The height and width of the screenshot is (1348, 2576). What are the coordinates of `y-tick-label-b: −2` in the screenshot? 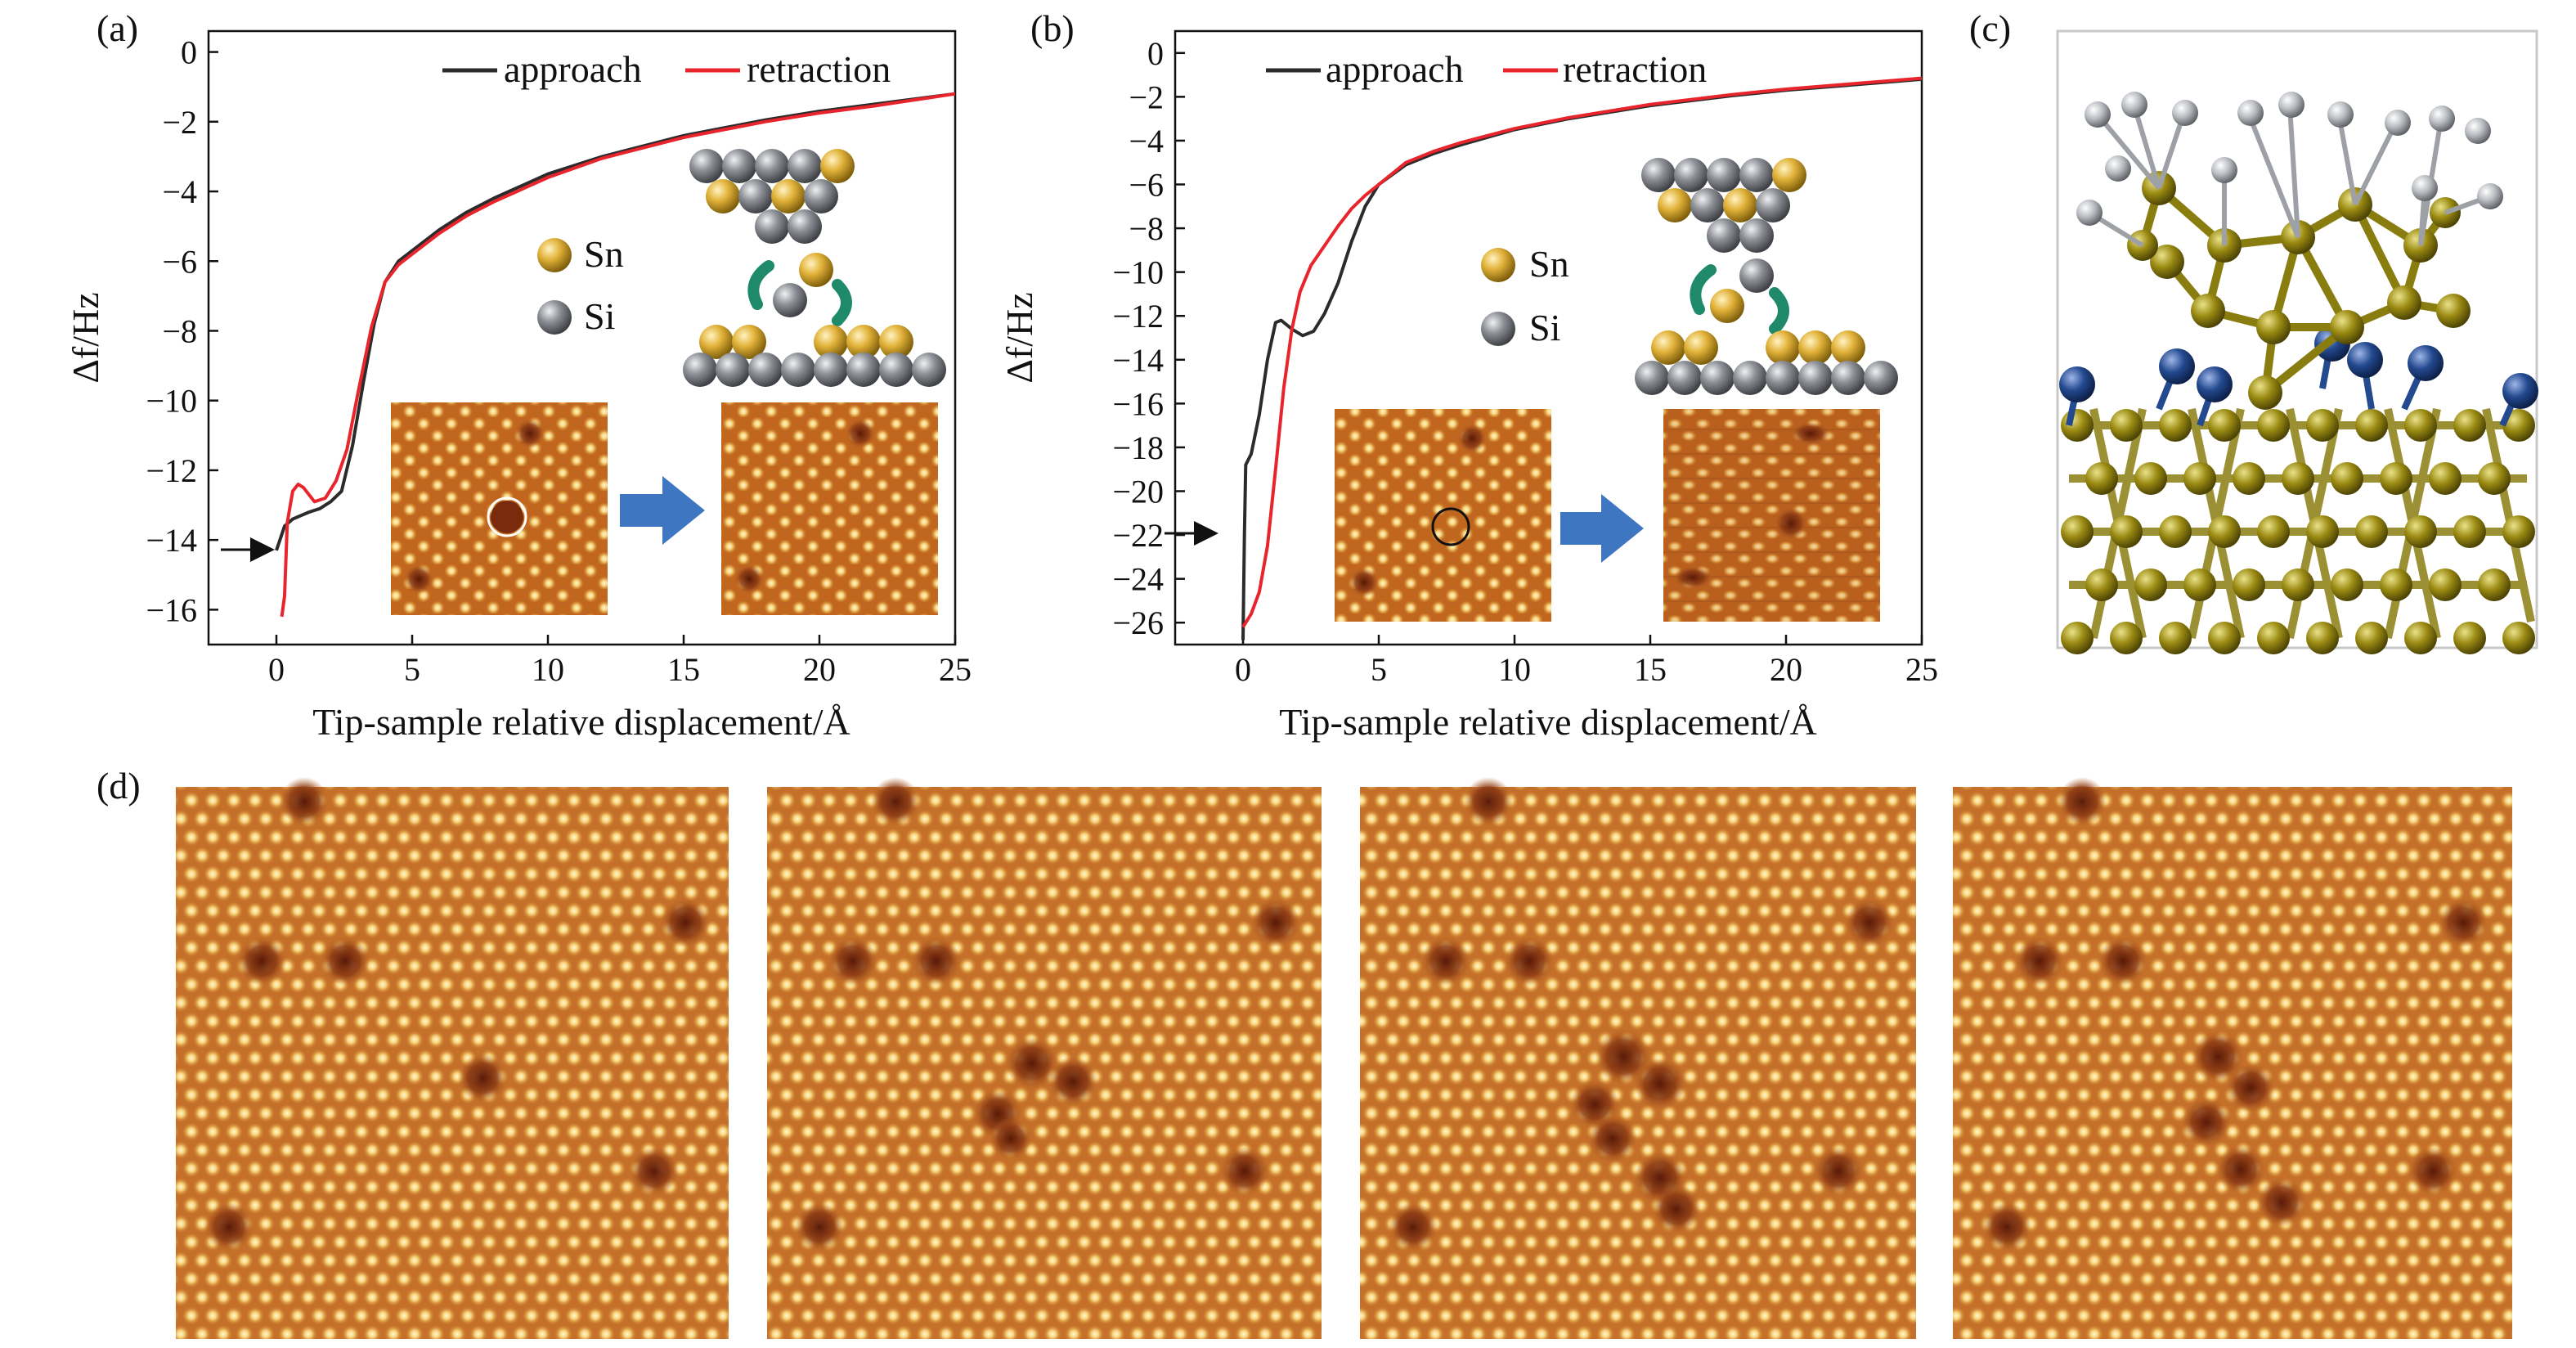 It's located at (1147, 97).